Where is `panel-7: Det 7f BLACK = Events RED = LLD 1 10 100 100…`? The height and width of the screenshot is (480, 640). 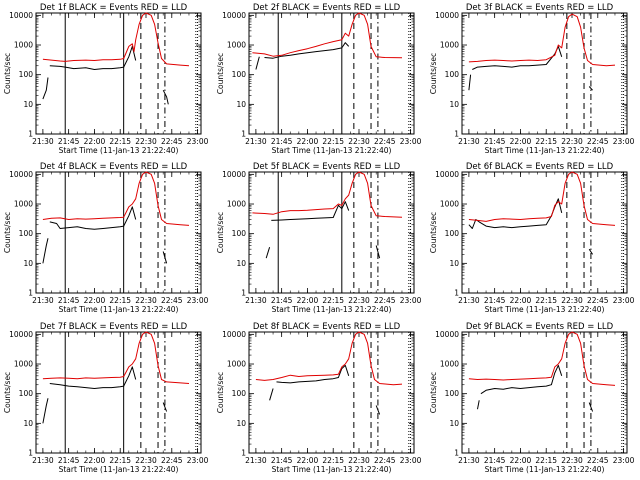
panel-7: Det 7f BLACK = Events RED = LLD 1 10 100 100… is located at coordinates (106, 398).